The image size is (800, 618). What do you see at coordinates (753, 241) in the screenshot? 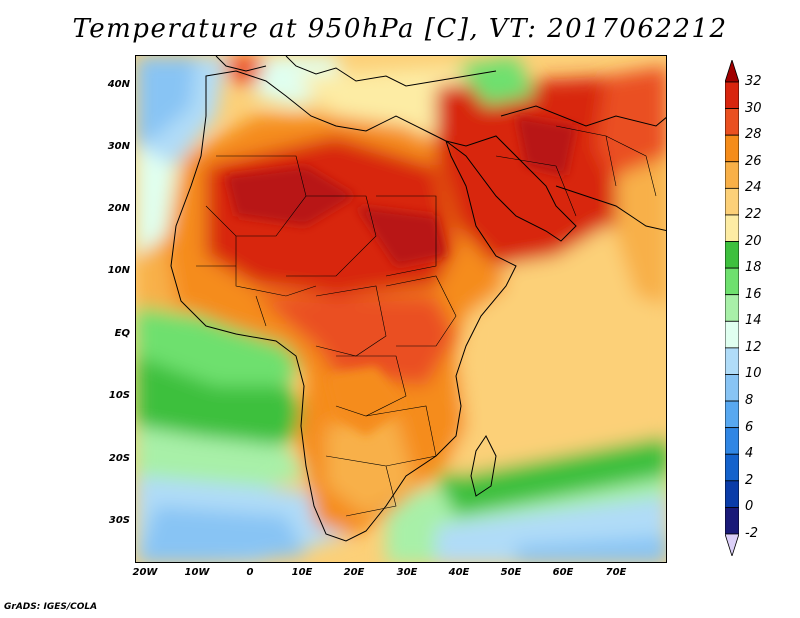
I see `colorbar-label: 20` at bounding box center [753, 241].